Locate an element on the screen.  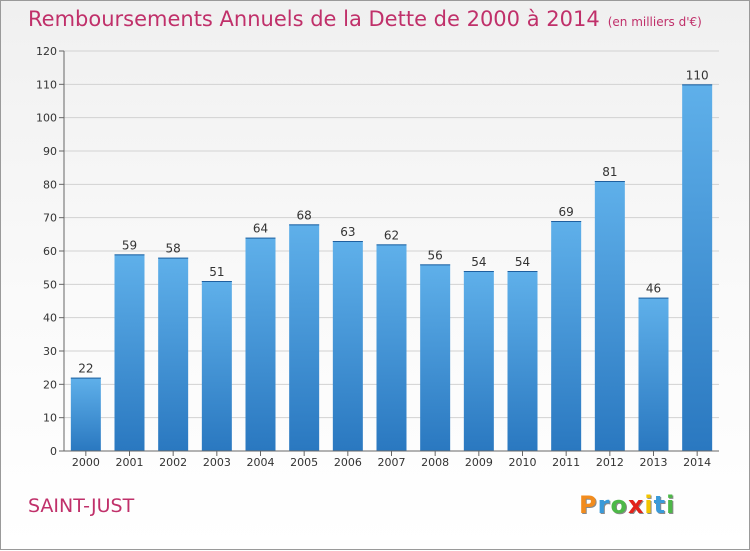
logo-letter: x is located at coordinates (636, 505).